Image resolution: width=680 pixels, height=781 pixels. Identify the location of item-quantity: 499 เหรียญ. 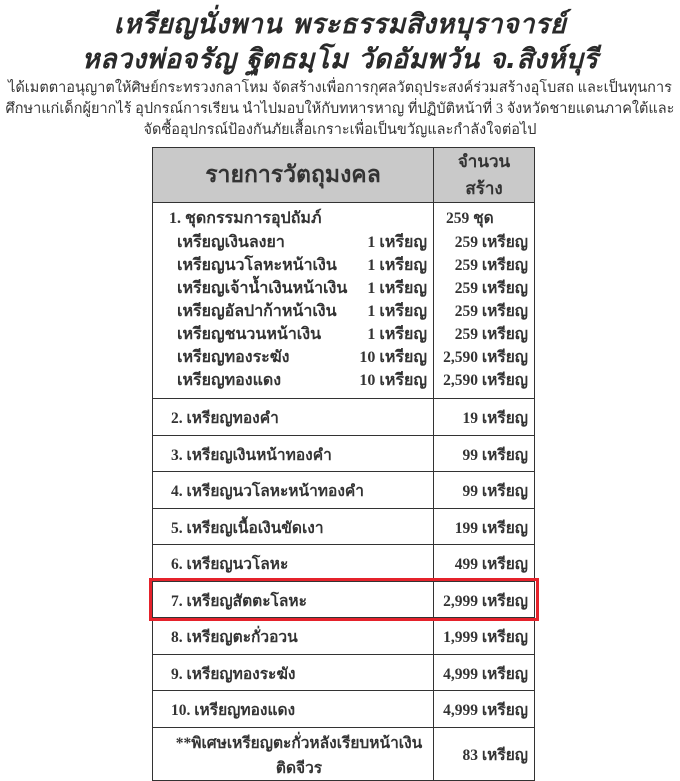
(484, 563).